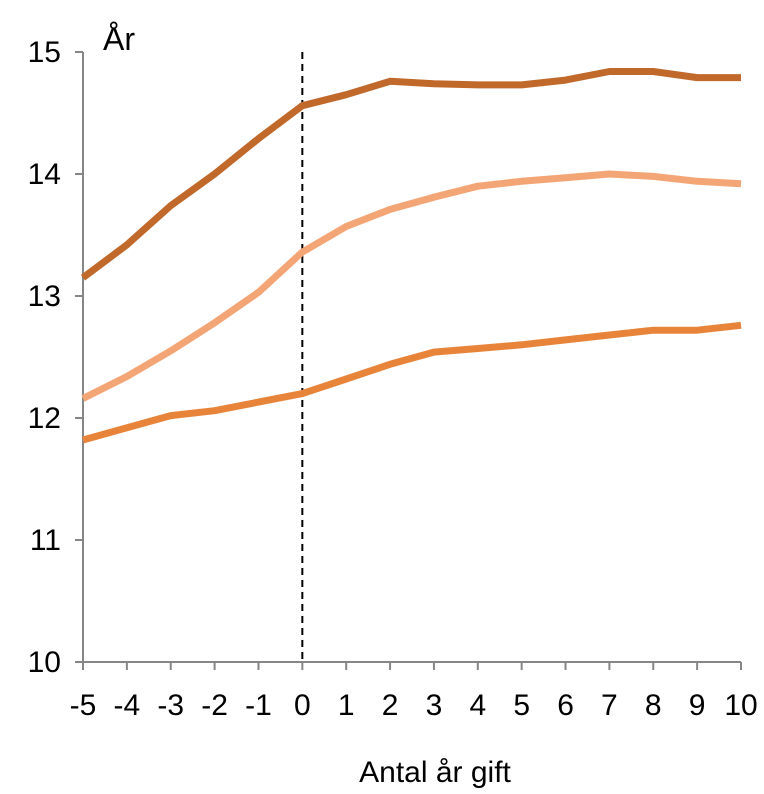 Image resolution: width=764 pixels, height=794 pixels. I want to click on x-axis-title: Antal år gift, so click(435, 772).